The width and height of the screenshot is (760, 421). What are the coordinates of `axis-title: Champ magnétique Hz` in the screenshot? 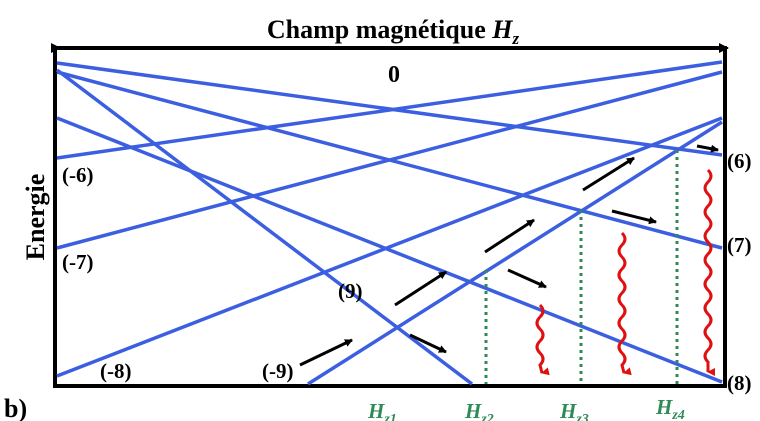 It's located at (393, 31).